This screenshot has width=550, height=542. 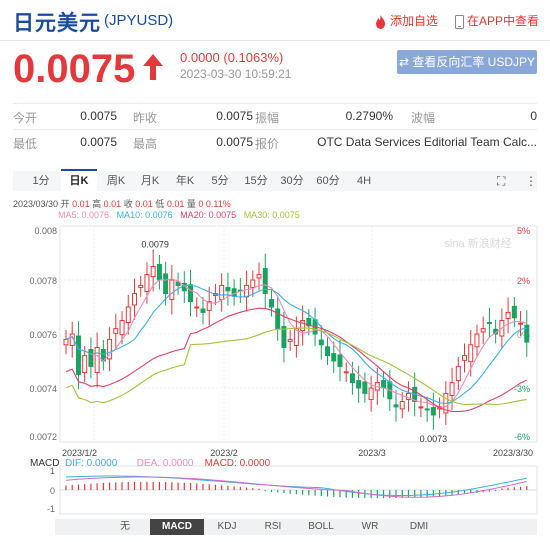 What do you see at coordinates (116, 181) in the screenshot?
I see `tab-weekly: 周K` at bounding box center [116, 181].